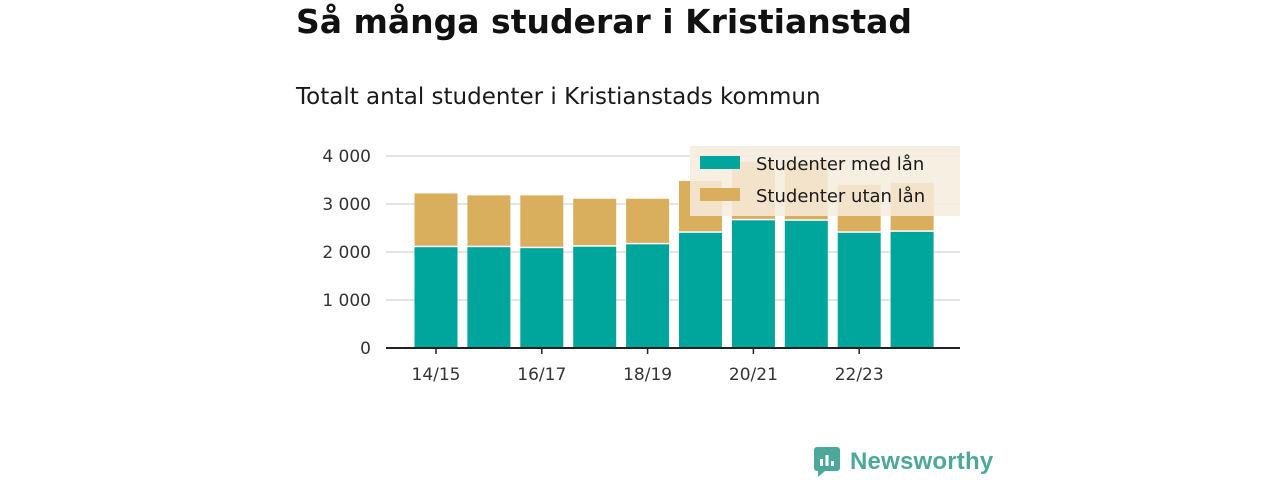  I want to click on chart-title: Så många studerar i Kristianstad, so click(604, 21).